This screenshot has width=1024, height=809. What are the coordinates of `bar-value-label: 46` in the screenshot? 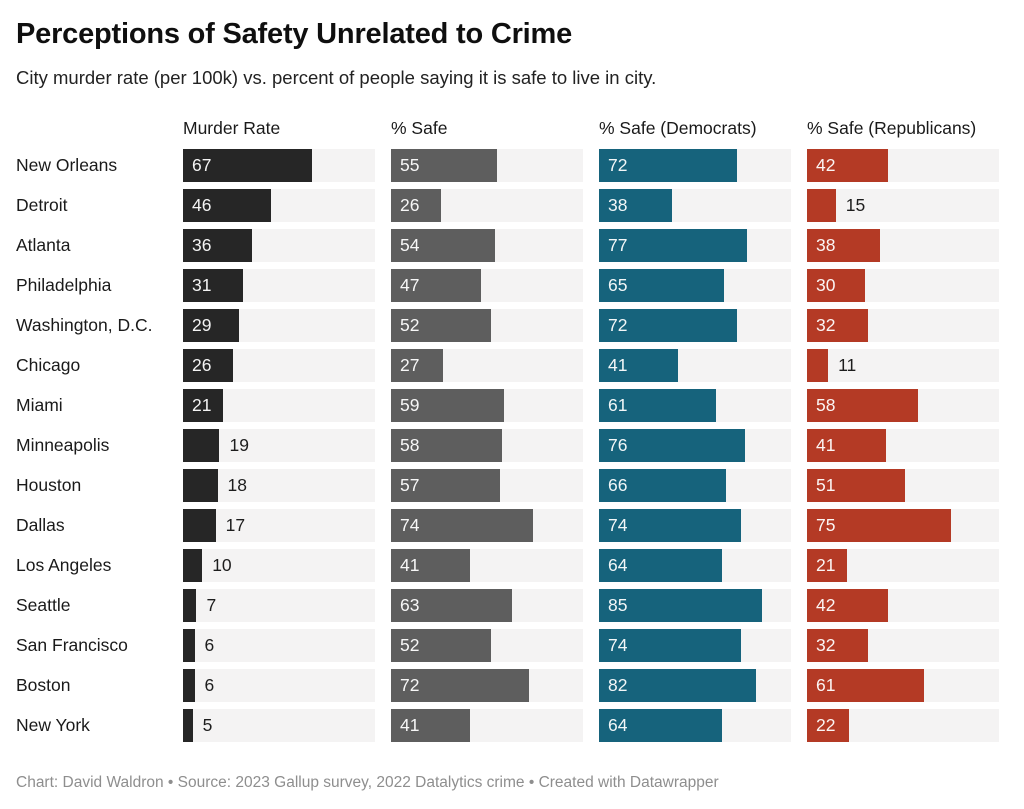 It's located at (202, 205).